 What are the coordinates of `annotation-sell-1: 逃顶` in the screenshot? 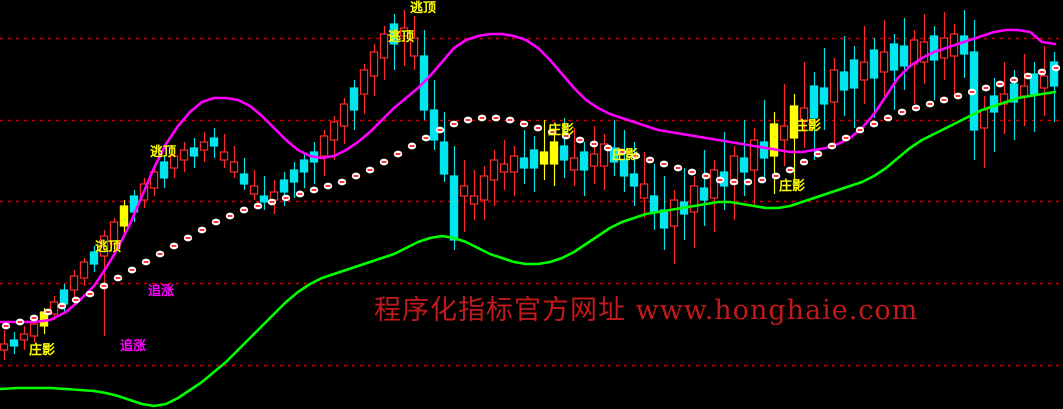 It's located at (163, 152).